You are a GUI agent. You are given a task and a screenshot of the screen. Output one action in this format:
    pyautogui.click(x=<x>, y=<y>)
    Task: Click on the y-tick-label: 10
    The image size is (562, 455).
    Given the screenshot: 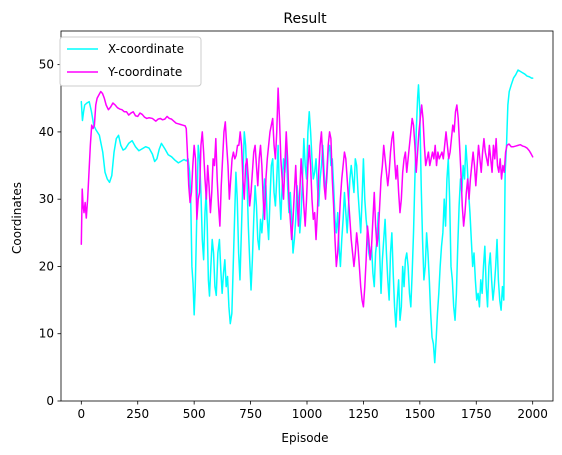 What is the action you would take?
    pyautogui.click(x=46, y=334)
    